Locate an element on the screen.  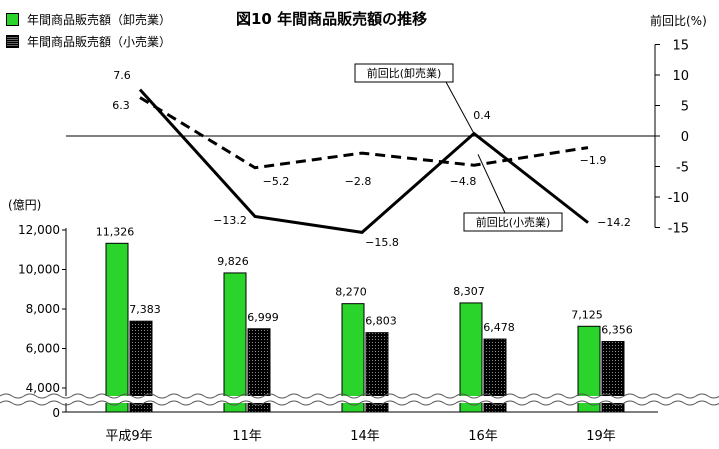
chart-title: 図10 年間商品販売額の推移 is located at coordinates (332, 19).